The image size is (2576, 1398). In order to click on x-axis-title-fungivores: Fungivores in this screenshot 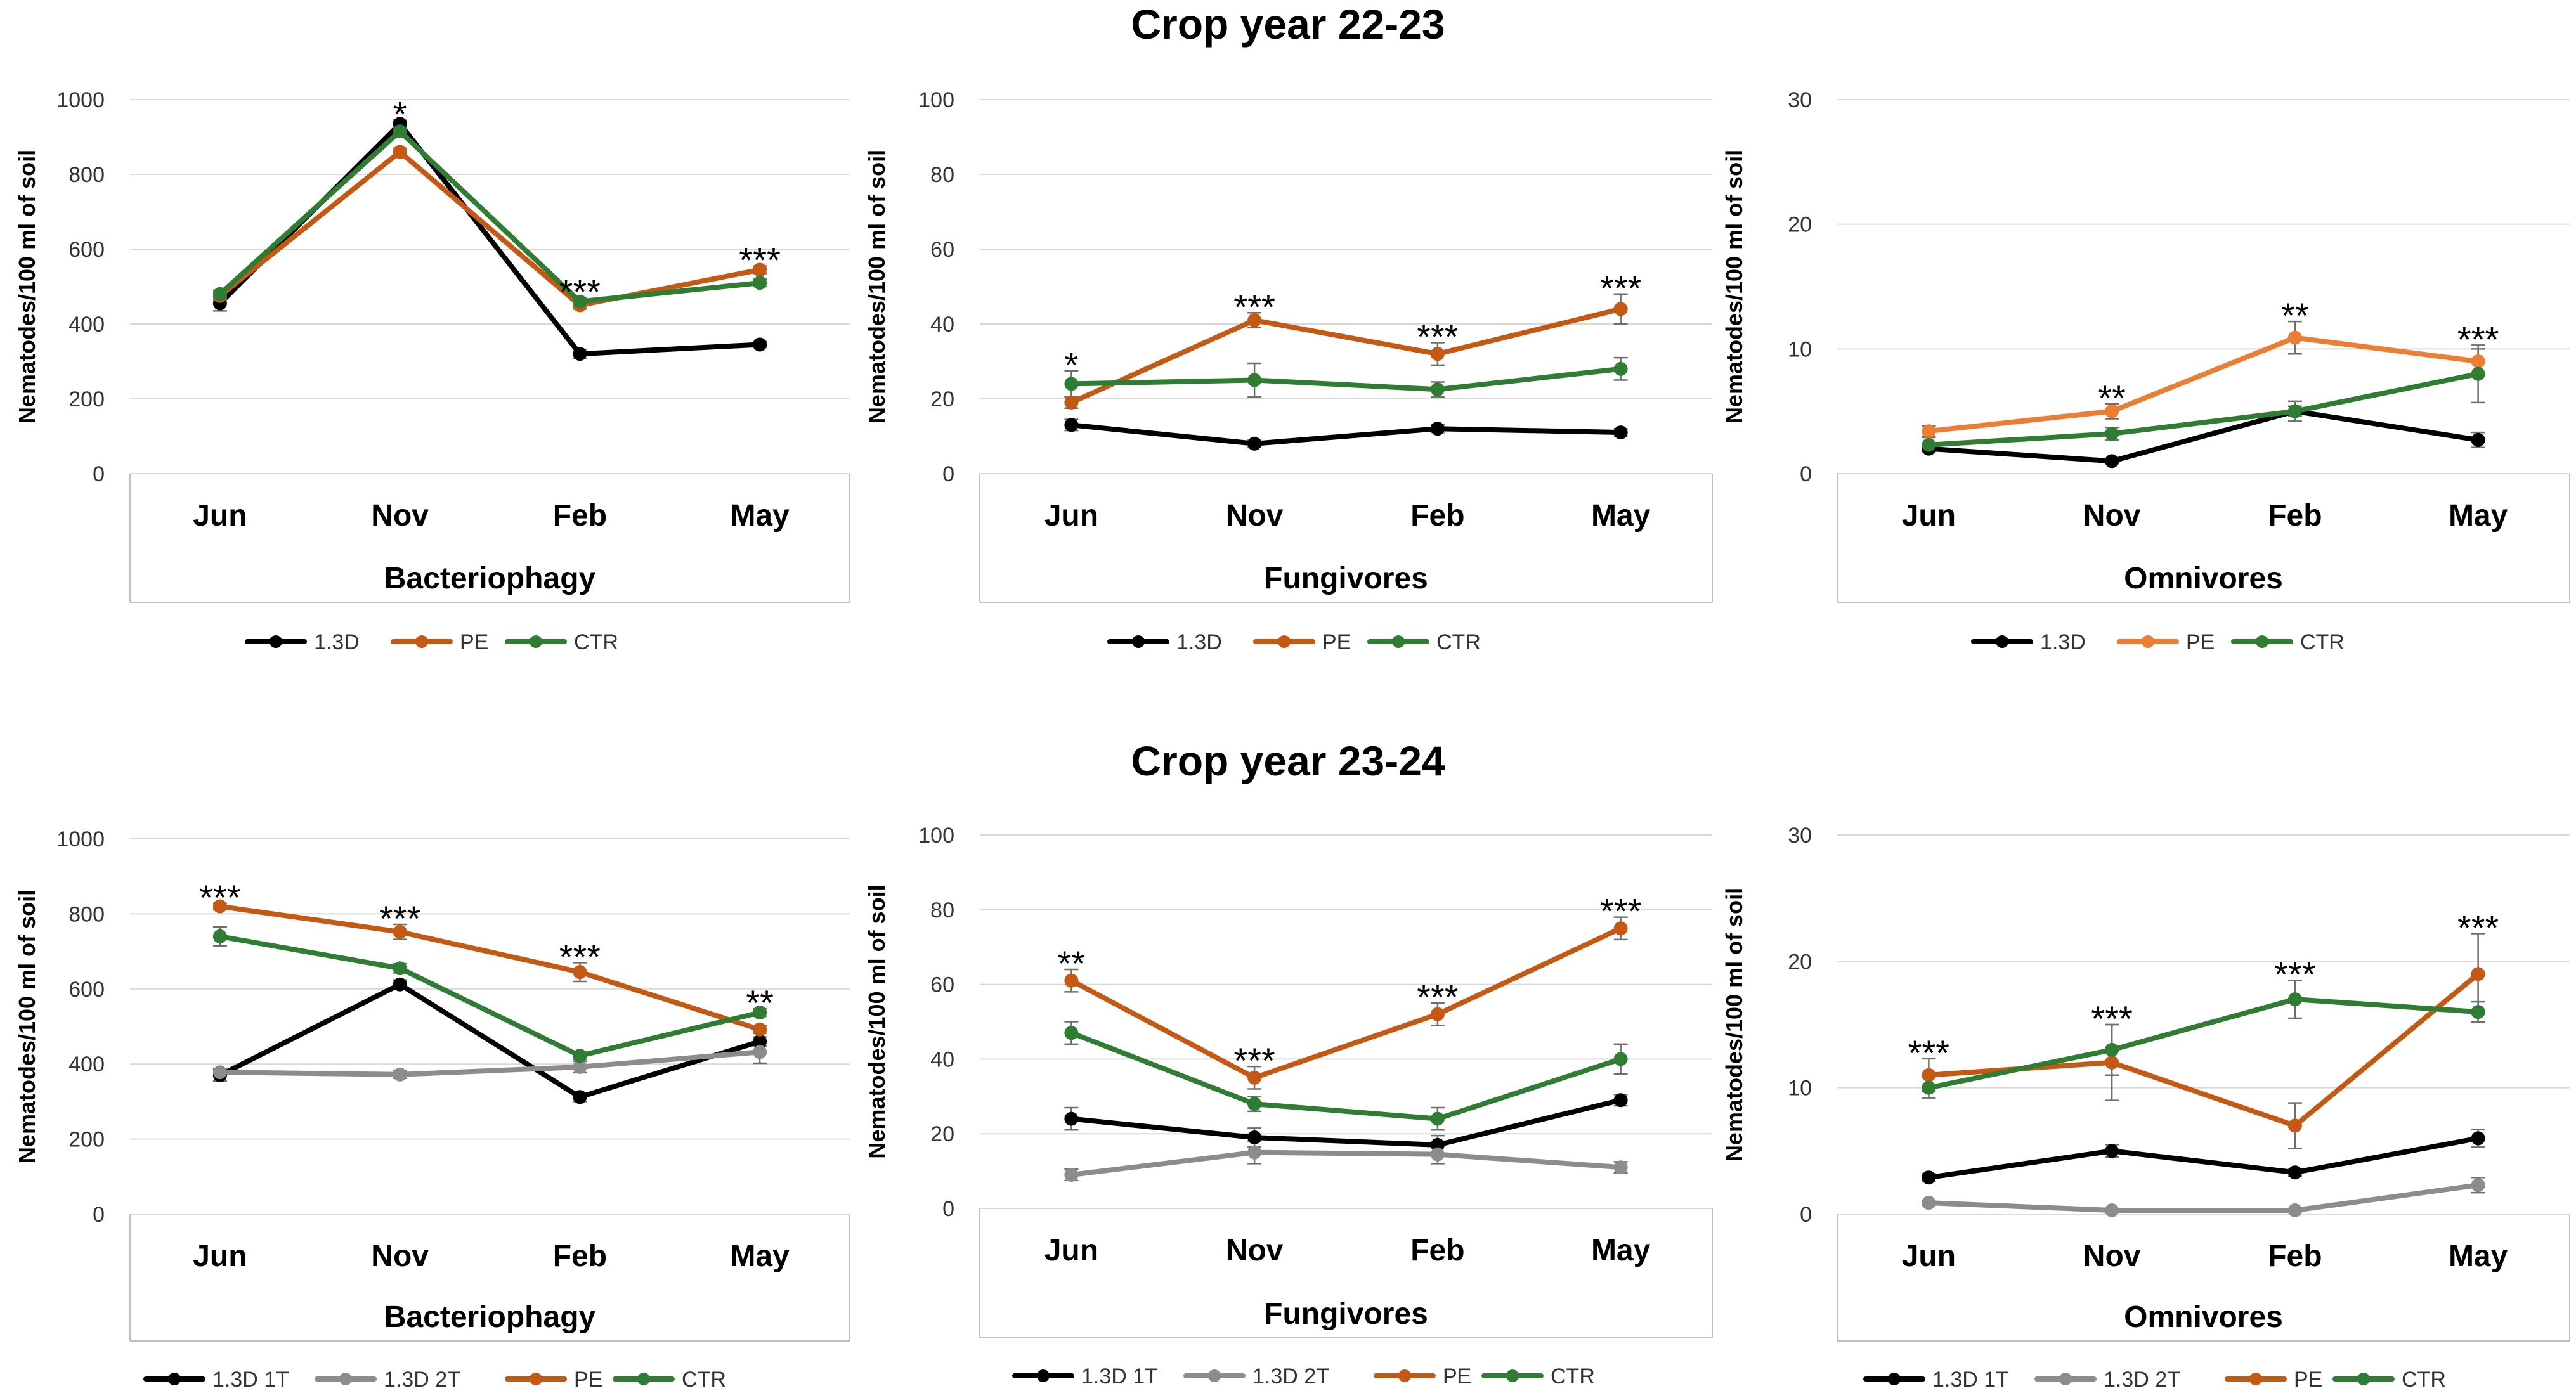, I will do `click(1346, 1314)`.